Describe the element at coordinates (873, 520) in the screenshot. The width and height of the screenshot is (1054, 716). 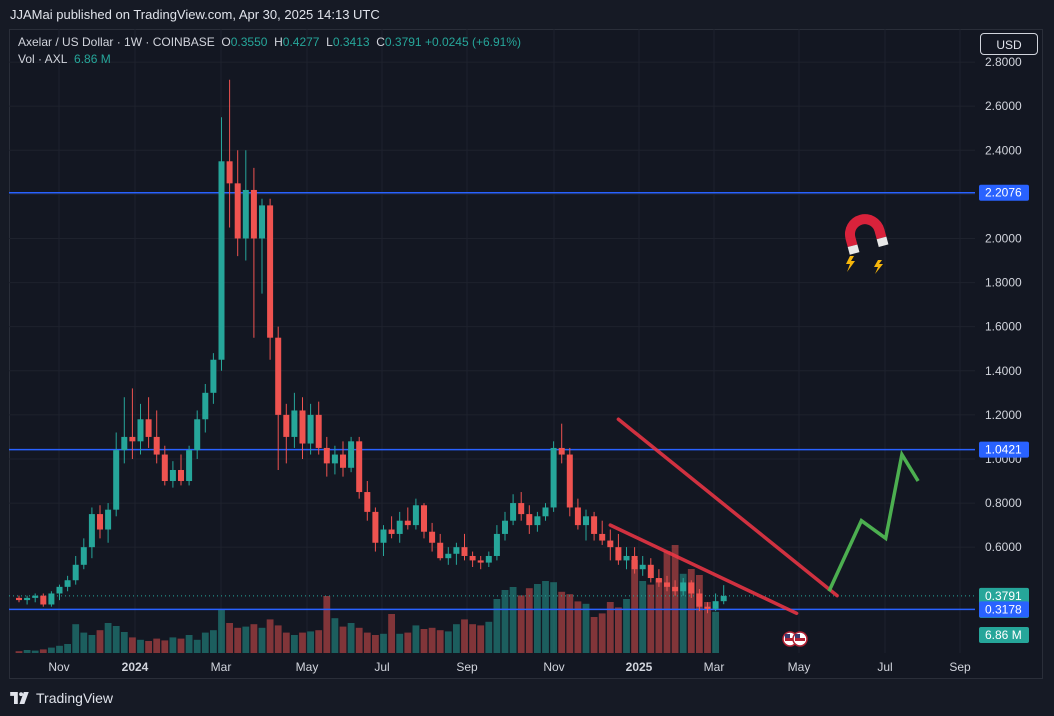
I see `projection-arrow` at that location.